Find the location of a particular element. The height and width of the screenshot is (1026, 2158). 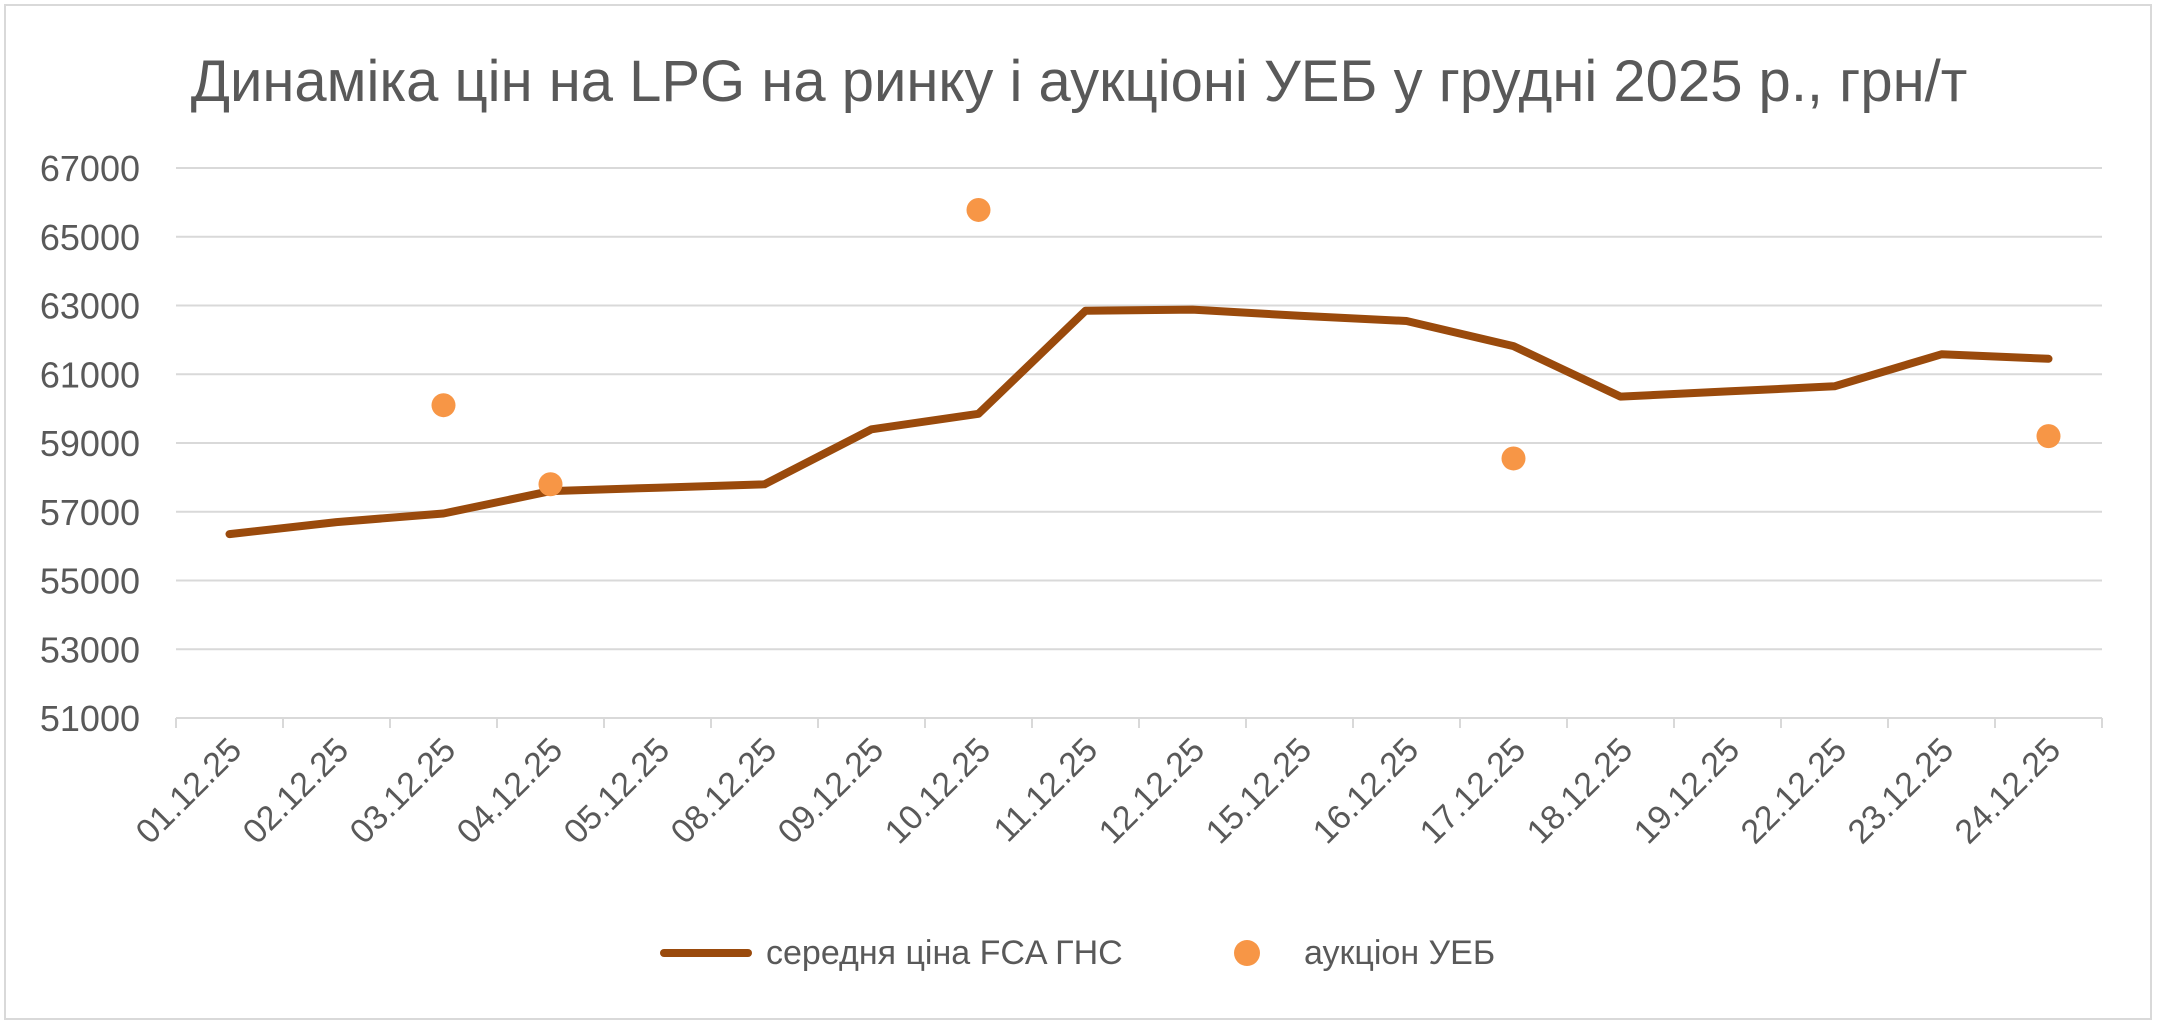

y-tick-label: 65000 is located at coordinates (90, 237).